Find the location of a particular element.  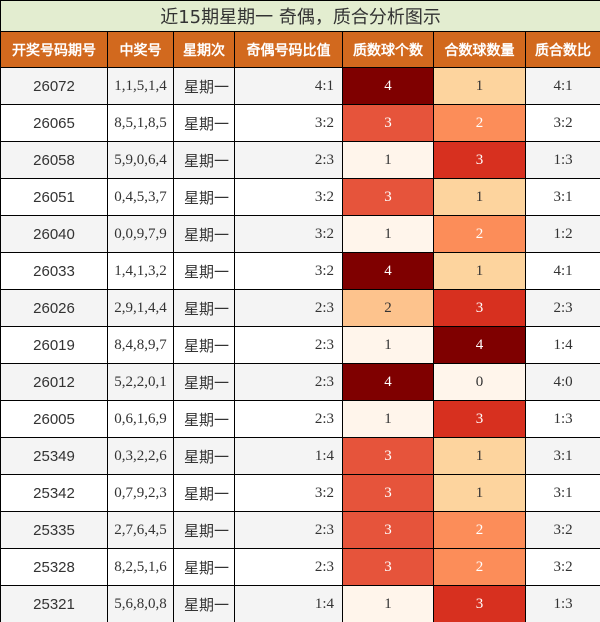

cell-numbers: 2,7,6,4,5 is located at coordinates (140, 530).